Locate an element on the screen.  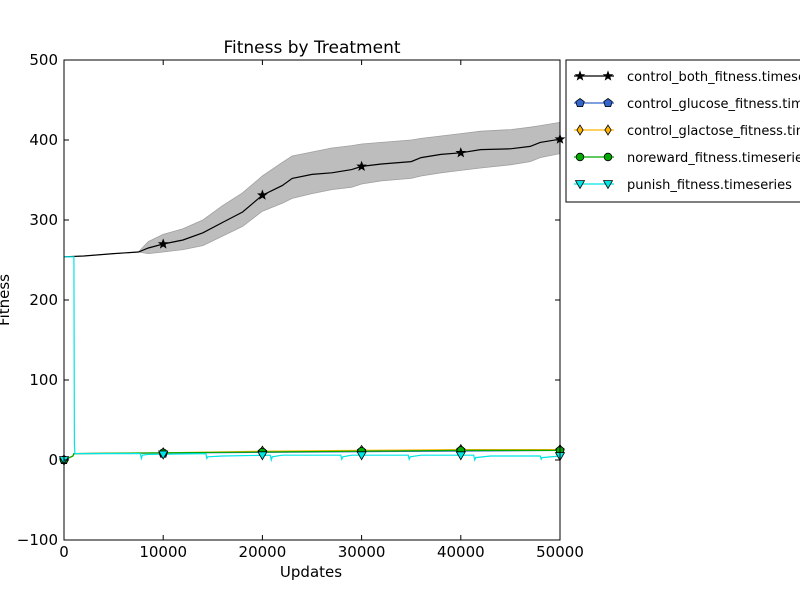
x-tick-label: 0 is located at coordinates (64, 552).